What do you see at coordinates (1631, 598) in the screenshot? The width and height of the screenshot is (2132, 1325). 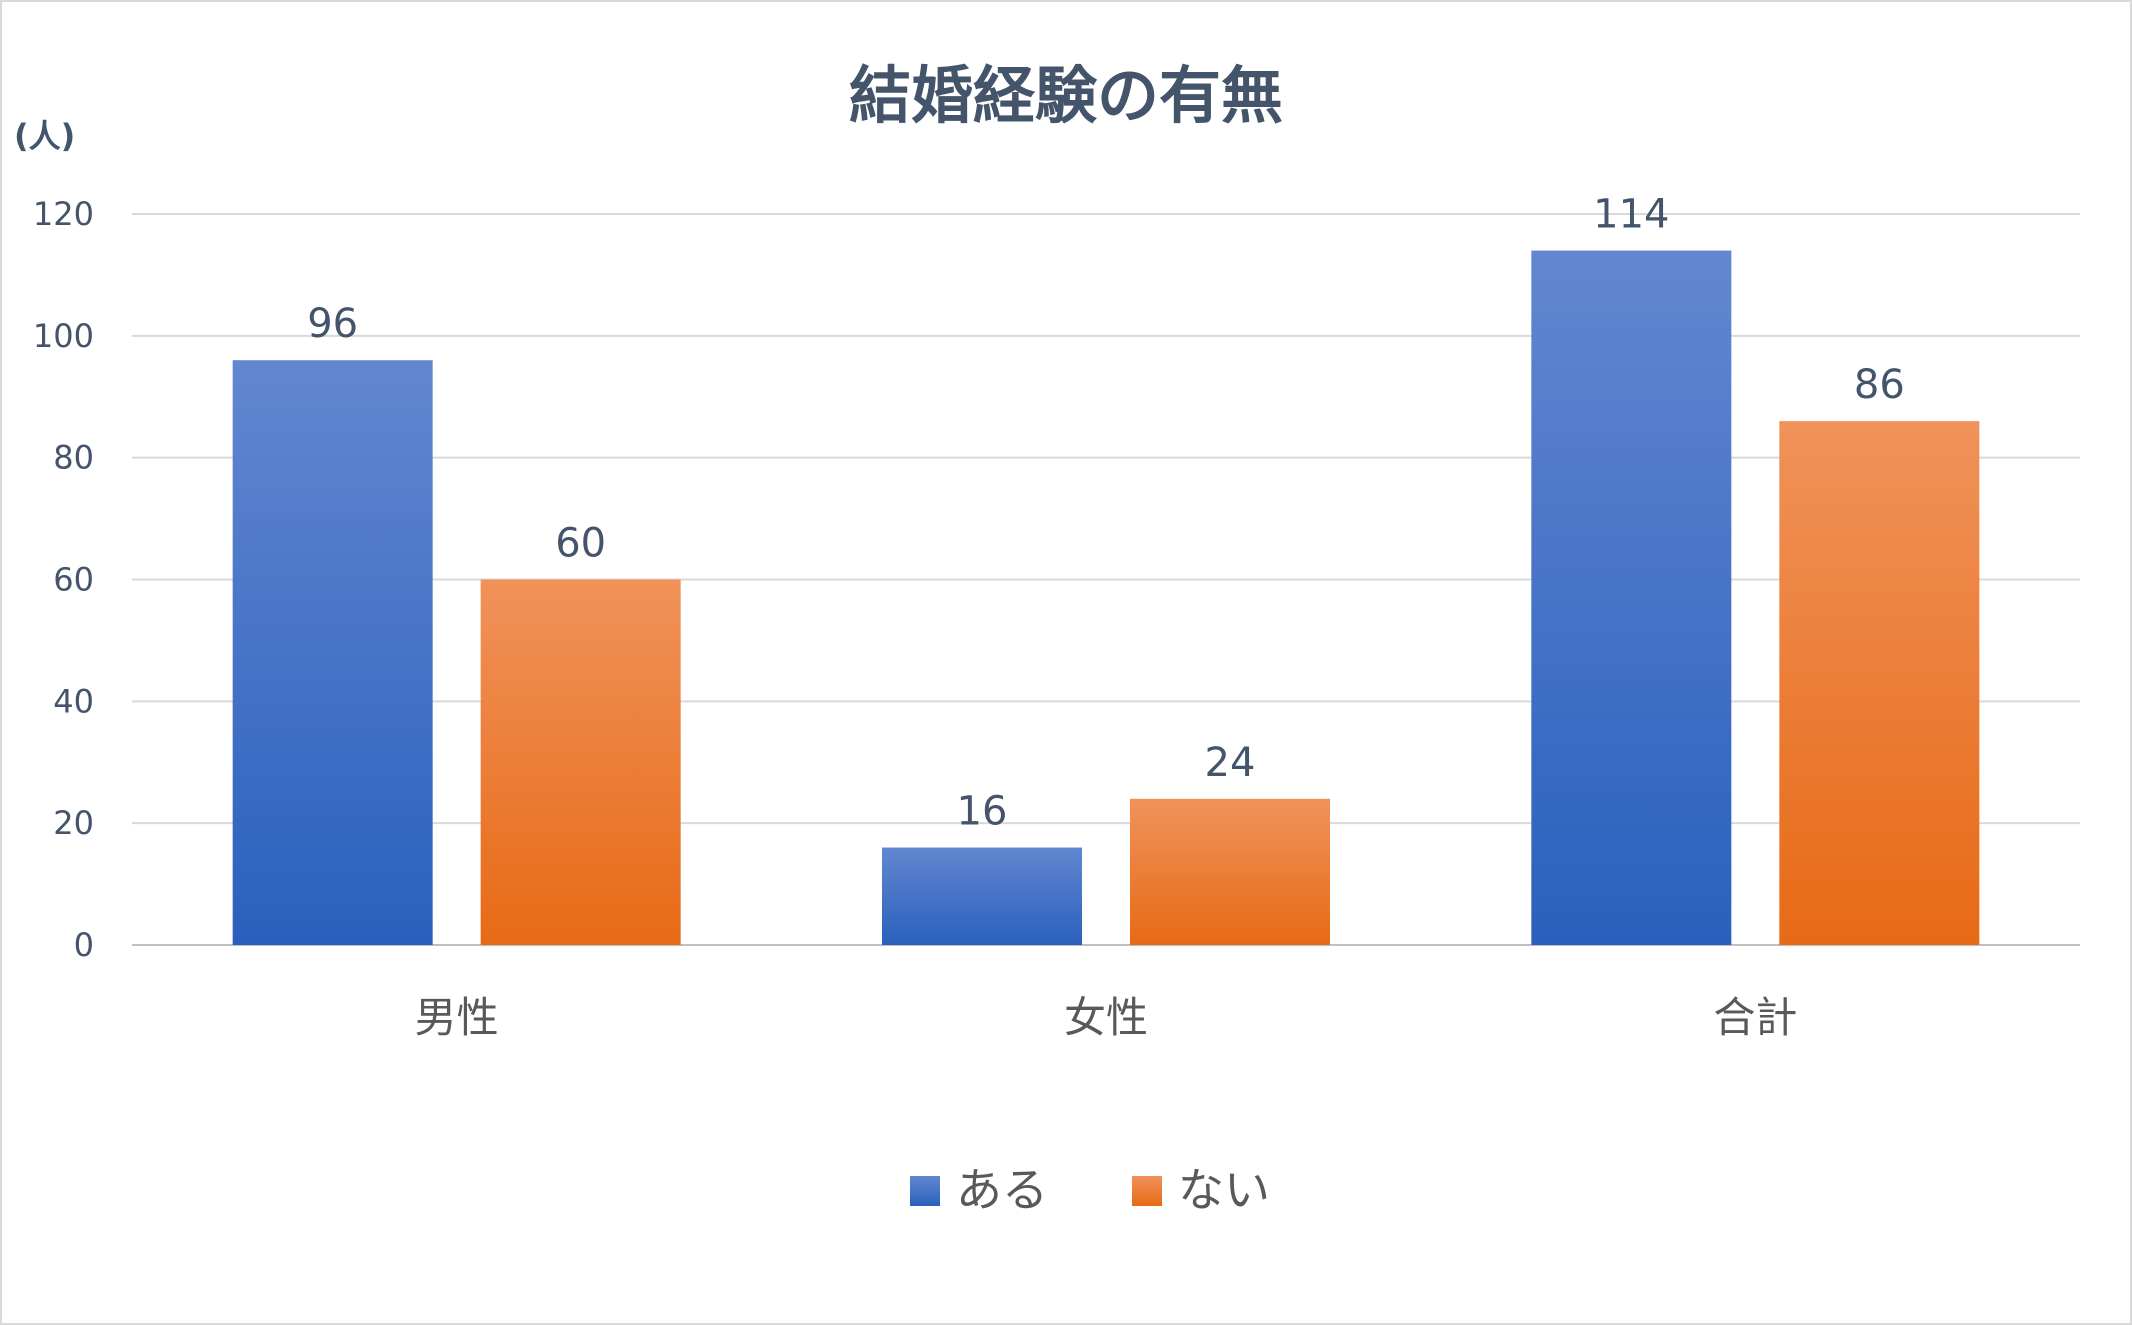 I see `bar-ある-合計` at bounding box center [1631, 598].